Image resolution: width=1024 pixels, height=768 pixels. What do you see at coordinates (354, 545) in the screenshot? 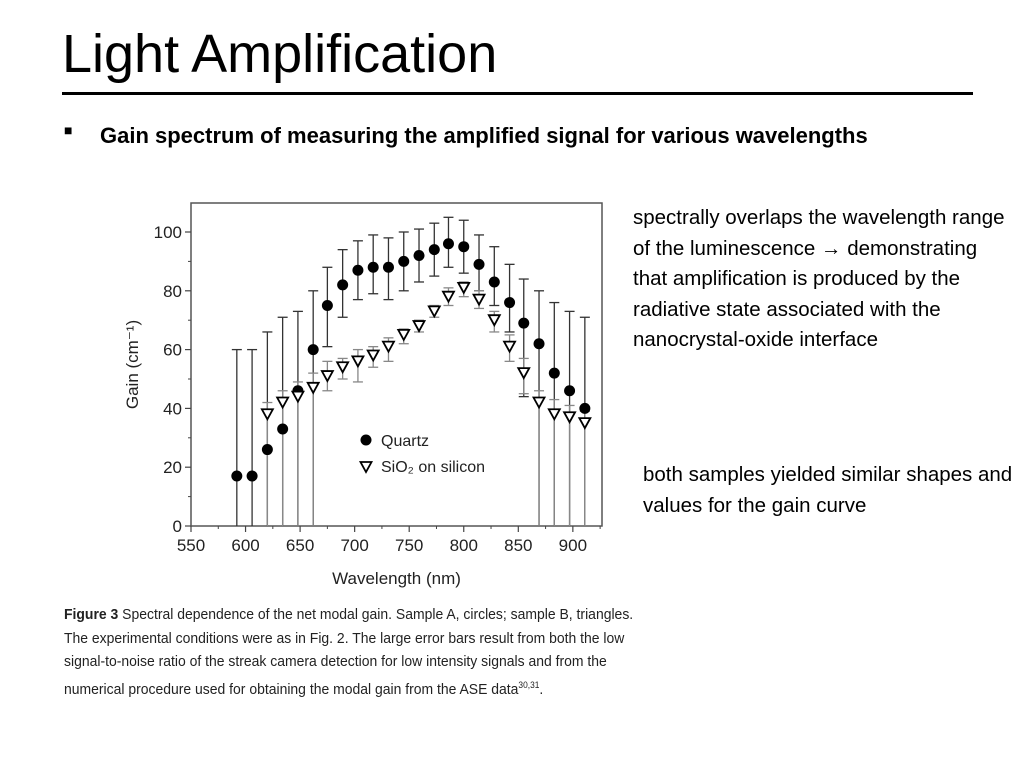
I see `x-tick-label: 700` at bounding box center [354, 545].